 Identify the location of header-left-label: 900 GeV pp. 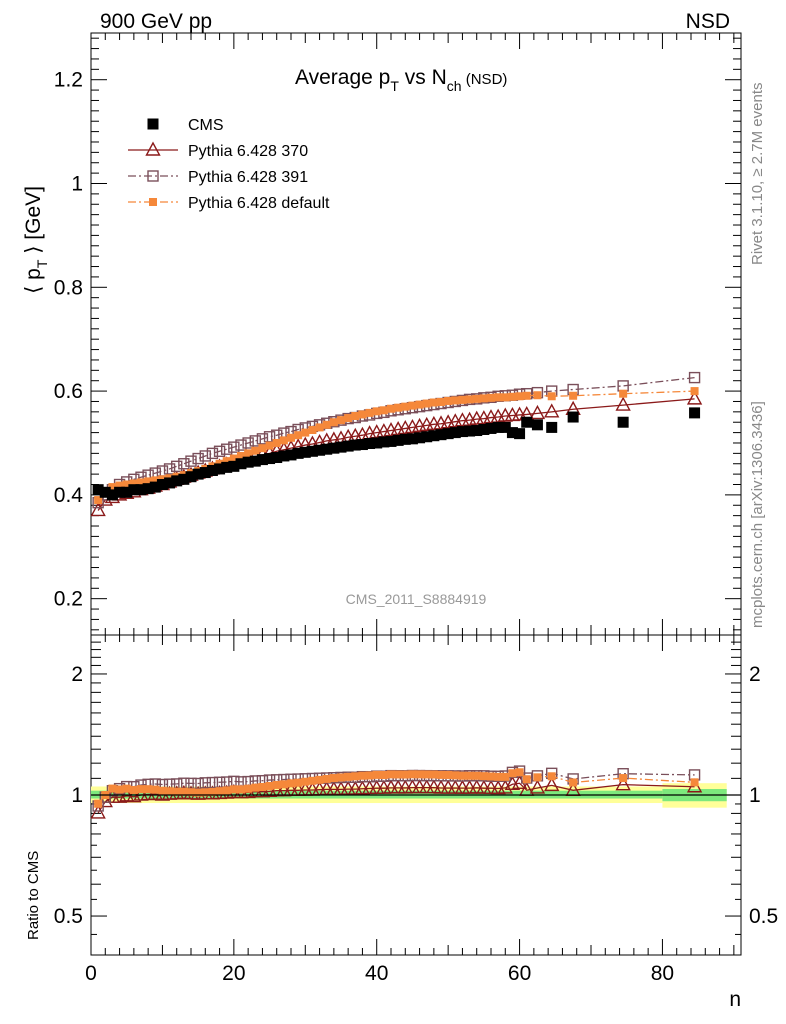
(156, 21).